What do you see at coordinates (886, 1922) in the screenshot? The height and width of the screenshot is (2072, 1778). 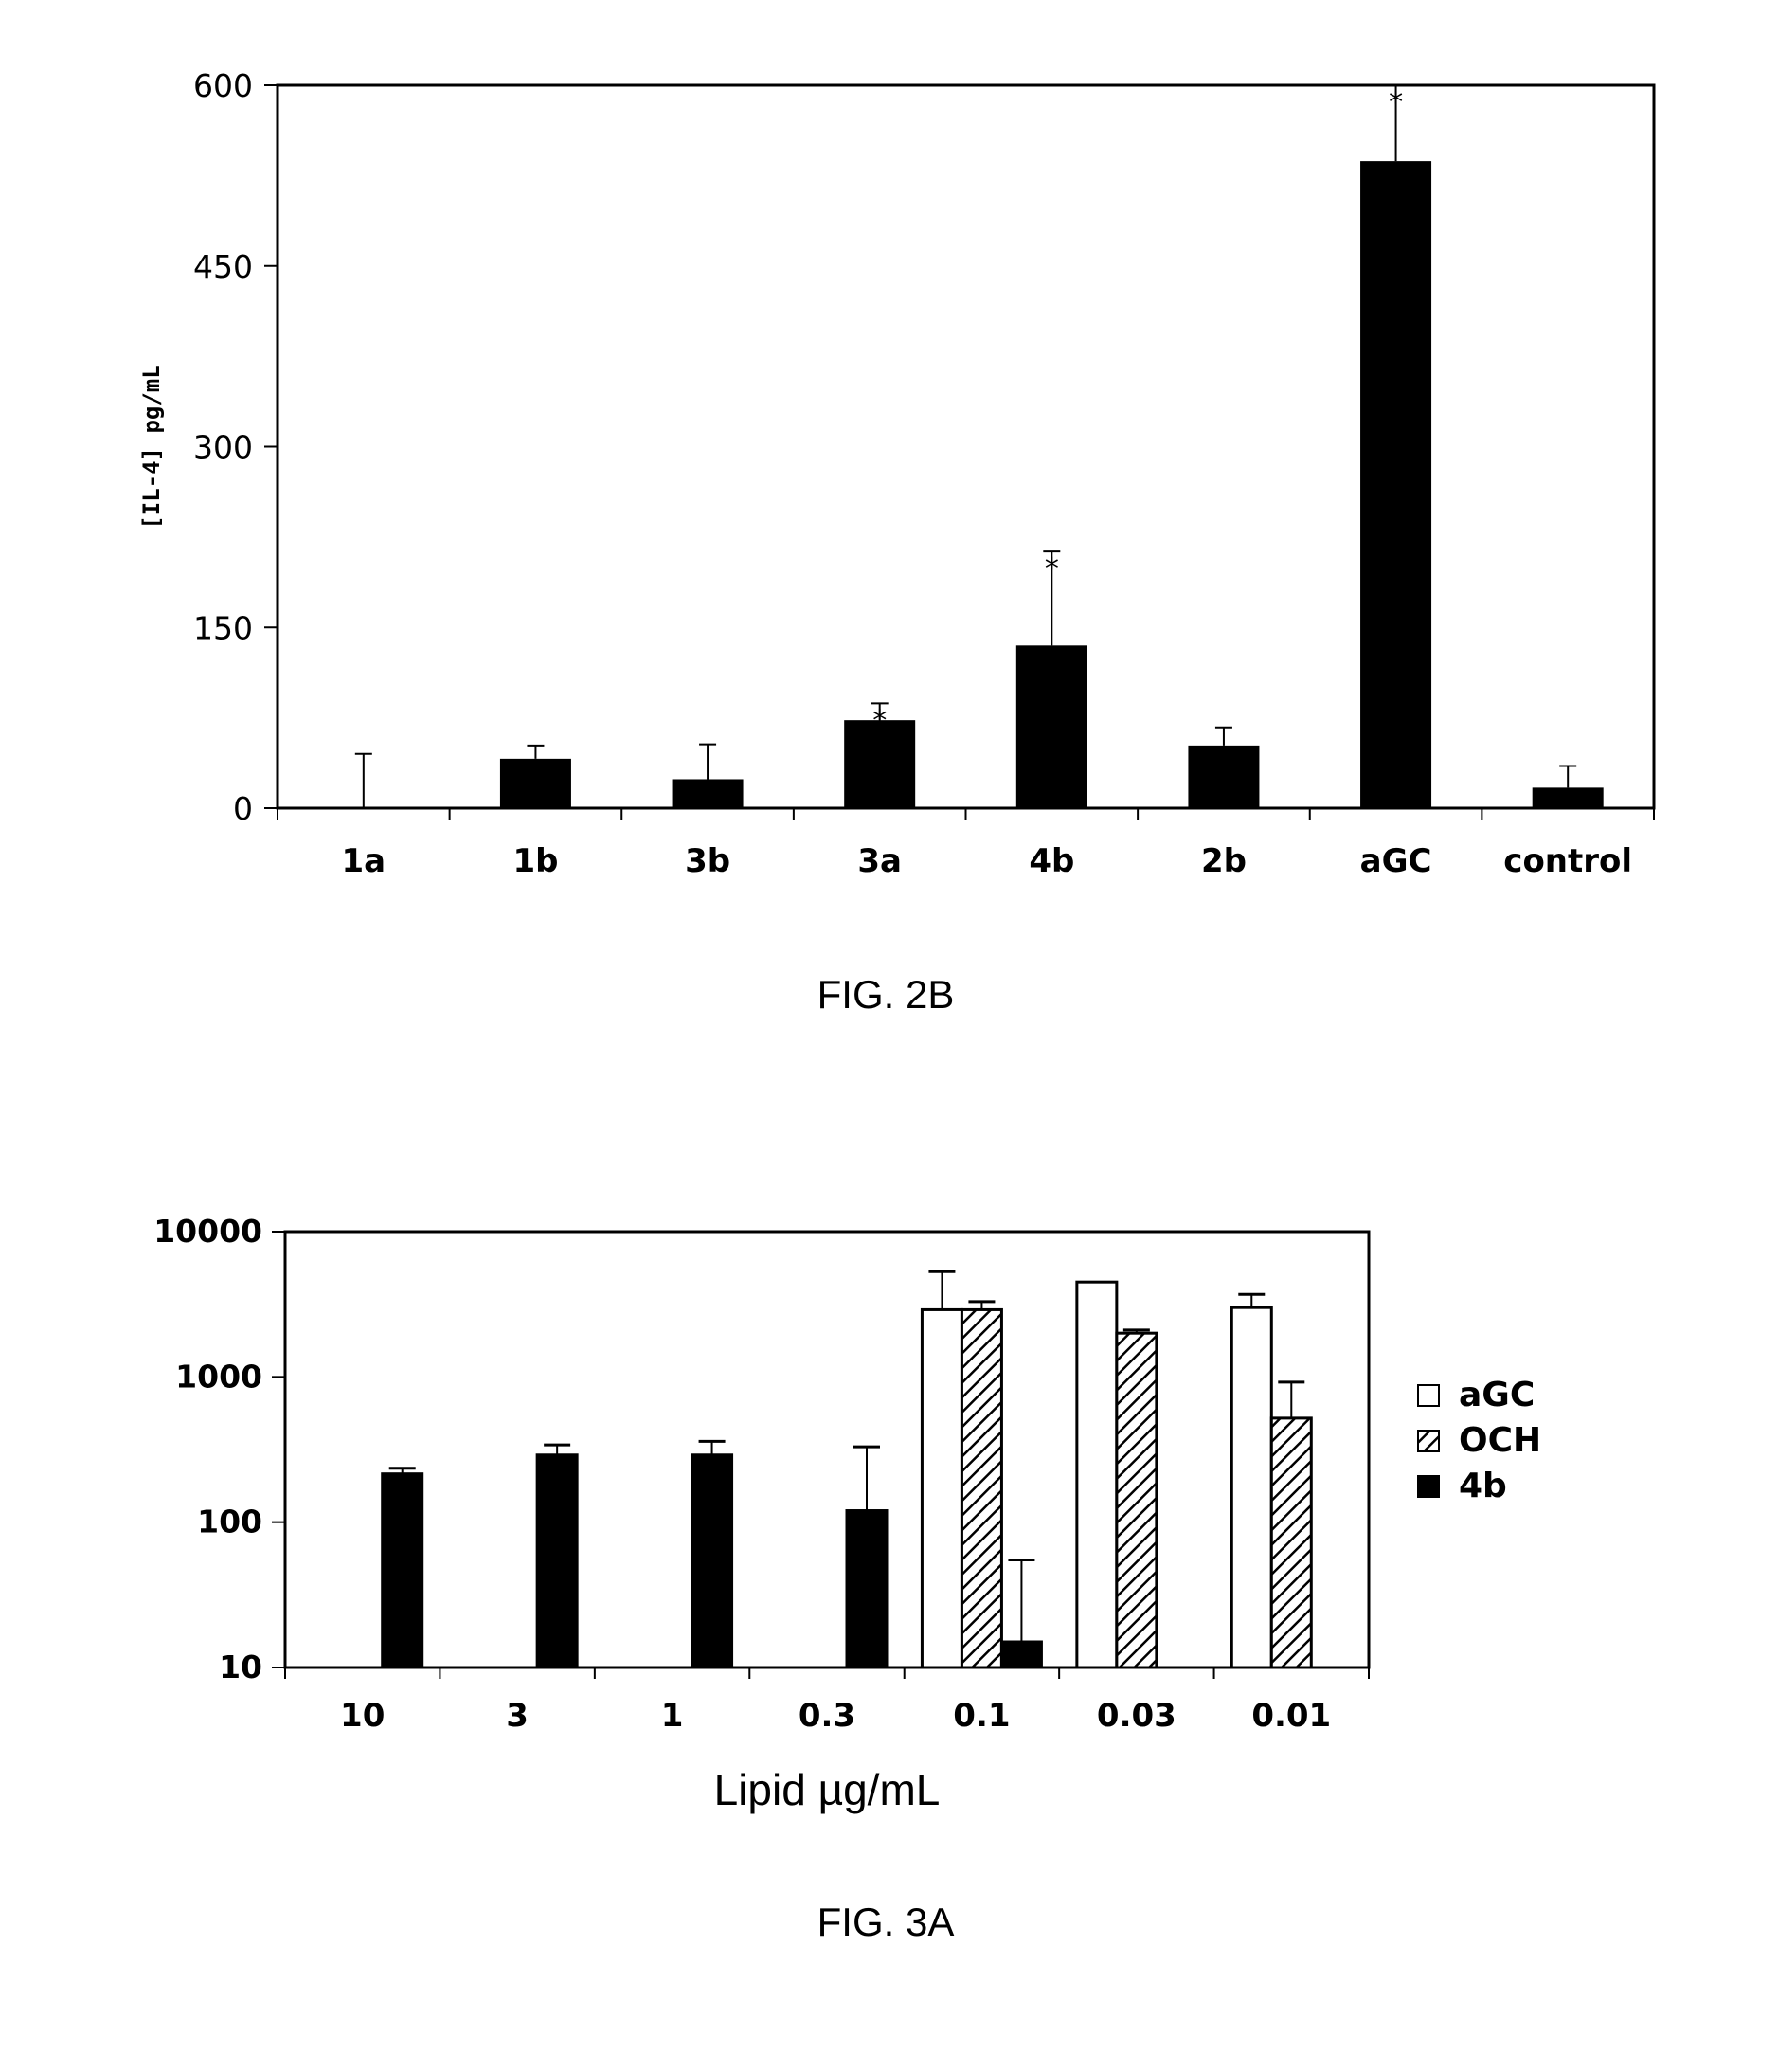 I see `figure-caption: FIG. 3A` at bounding box center [886, 1922].